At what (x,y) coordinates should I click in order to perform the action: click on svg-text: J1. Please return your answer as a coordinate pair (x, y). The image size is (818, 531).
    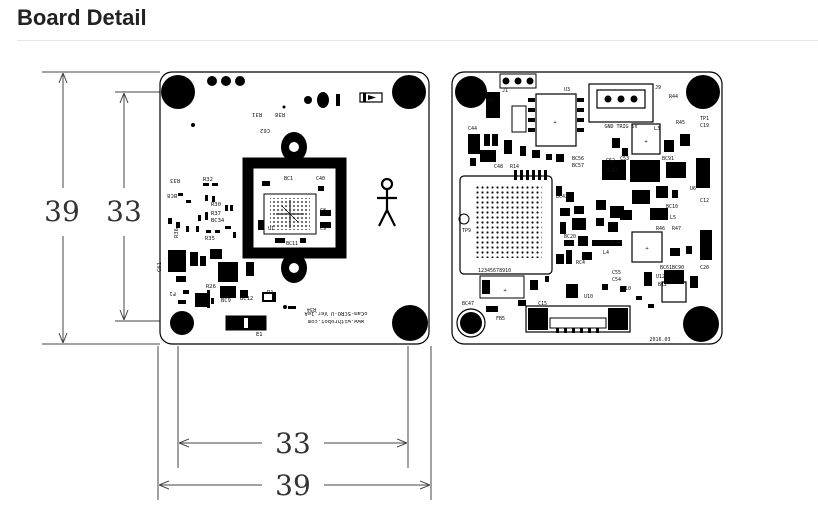
    Looking at the image, I should click on (505, 91).